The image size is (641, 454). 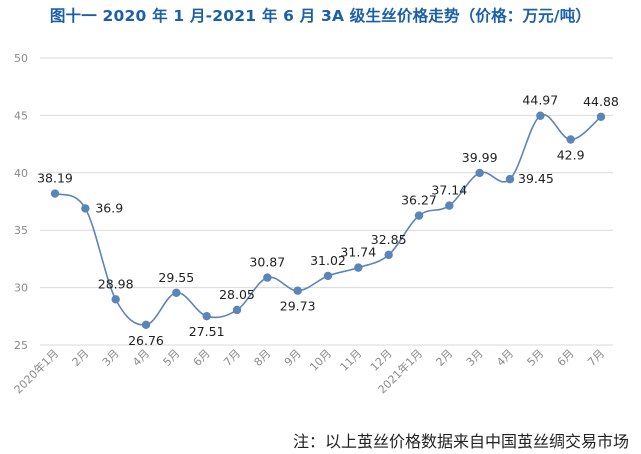 What do you see at coordinates (207, 331) in the screenshot?
I see `data-label: 27.51` at bounding box center [207, 331].